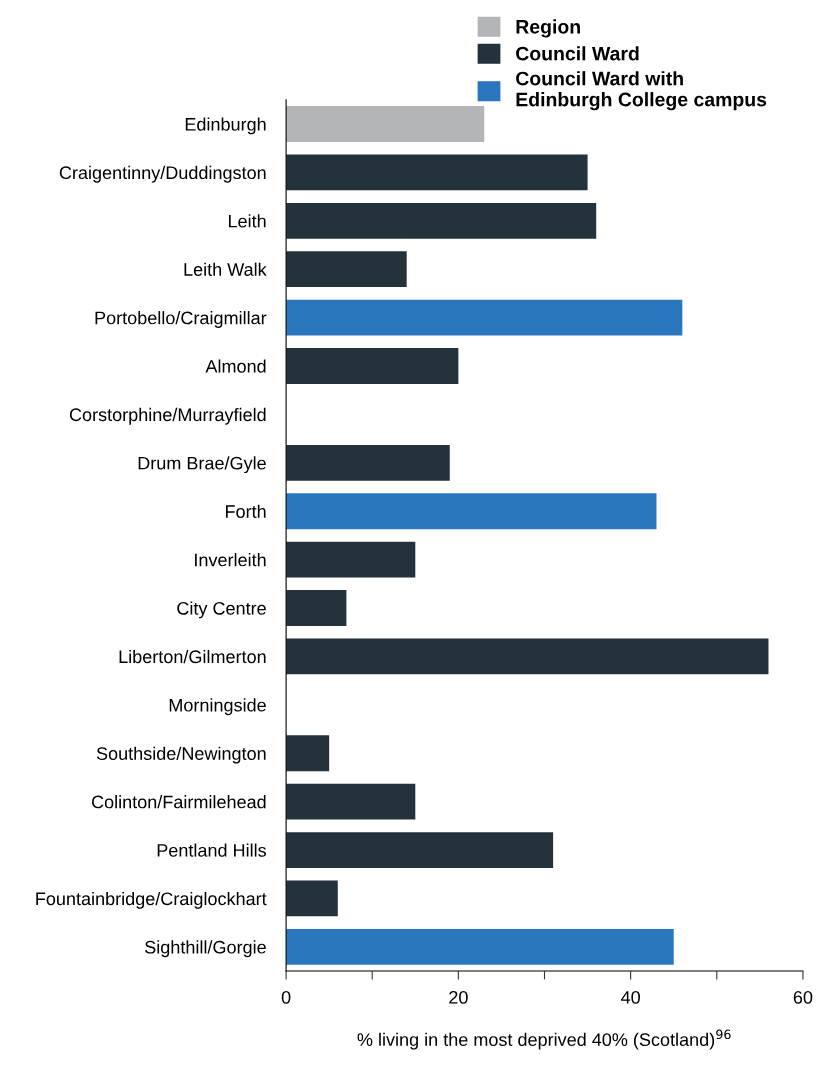  What do you see at coordinates (217, 707) in the screenshot?
I see `y-tick-label: Morningside` at bounding box center [217, 707].